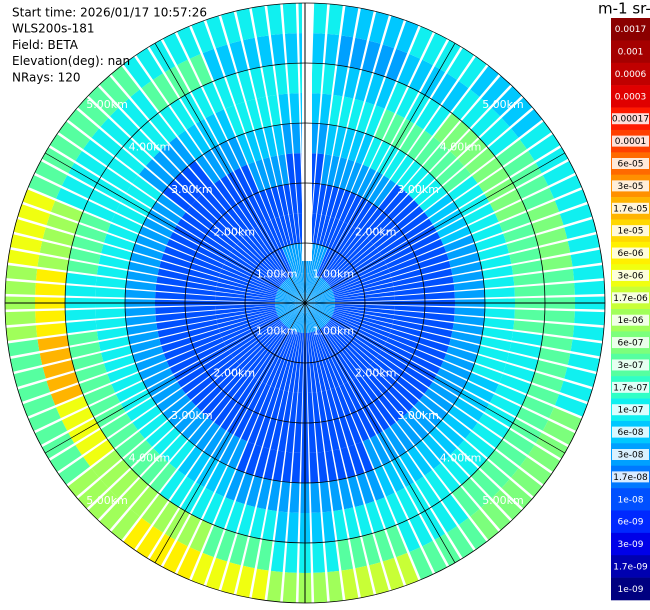  I want to click on colorbar-tick-label: 0.0003, so click(631, 97).